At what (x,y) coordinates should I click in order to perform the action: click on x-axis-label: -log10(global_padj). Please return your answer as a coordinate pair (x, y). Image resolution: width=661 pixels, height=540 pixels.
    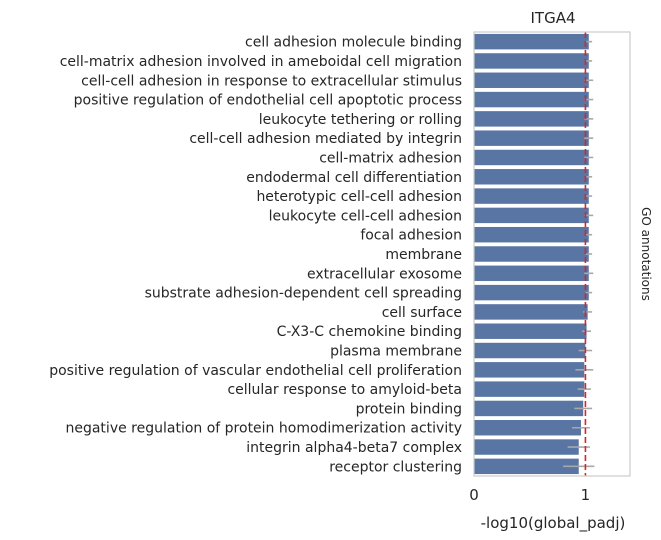
    Looking at the image, I should click on (553, 523).